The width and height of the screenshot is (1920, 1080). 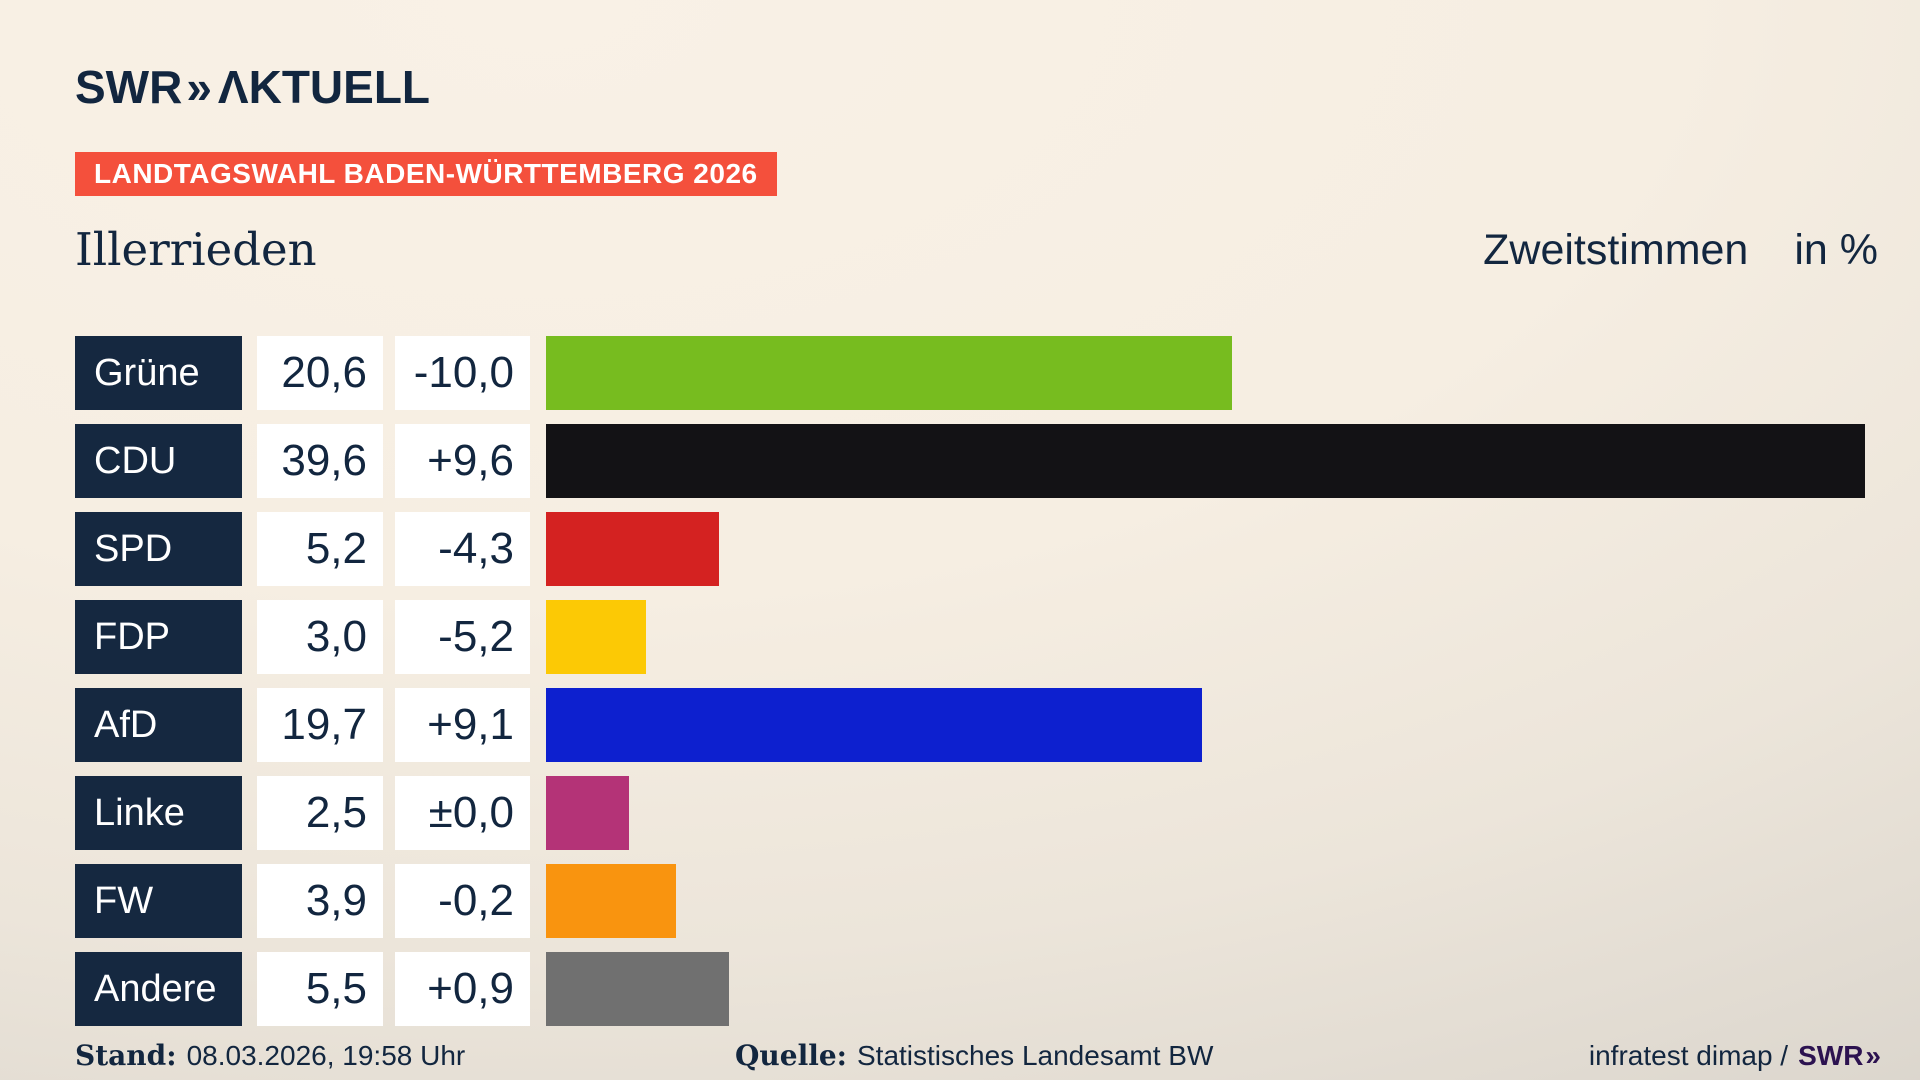 I want to click on chart-row-cdu: CDU 39,6 +9,6, so click(x=976, y=461).